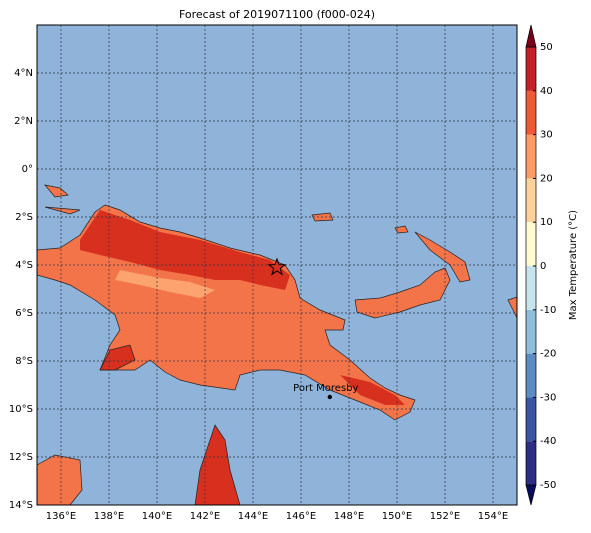 Image resolution: width=591 pixels, height=533 pixels. I want to click on colorbar-tick-label: -50, so click(548, 485).